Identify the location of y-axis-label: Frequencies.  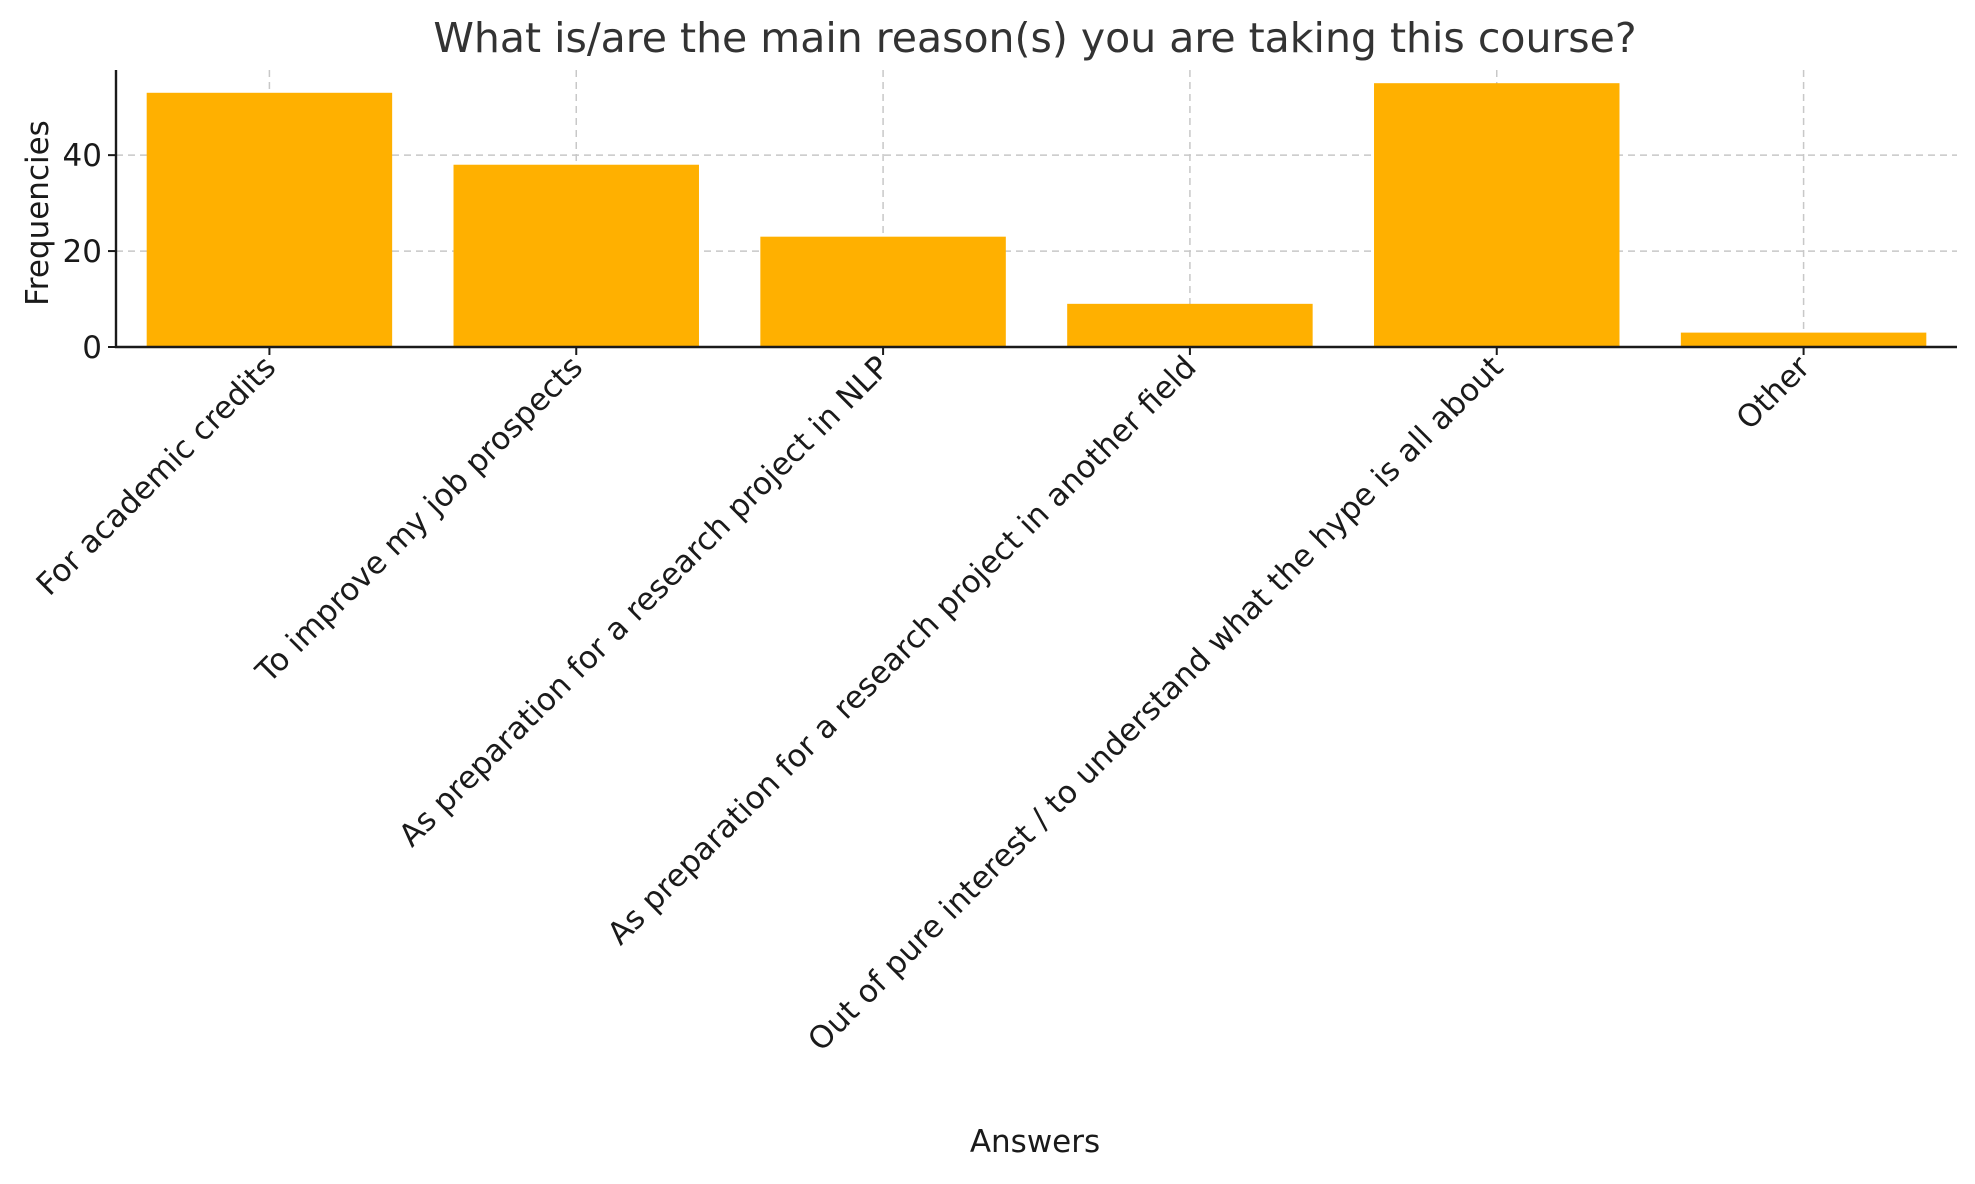
(38, 213).